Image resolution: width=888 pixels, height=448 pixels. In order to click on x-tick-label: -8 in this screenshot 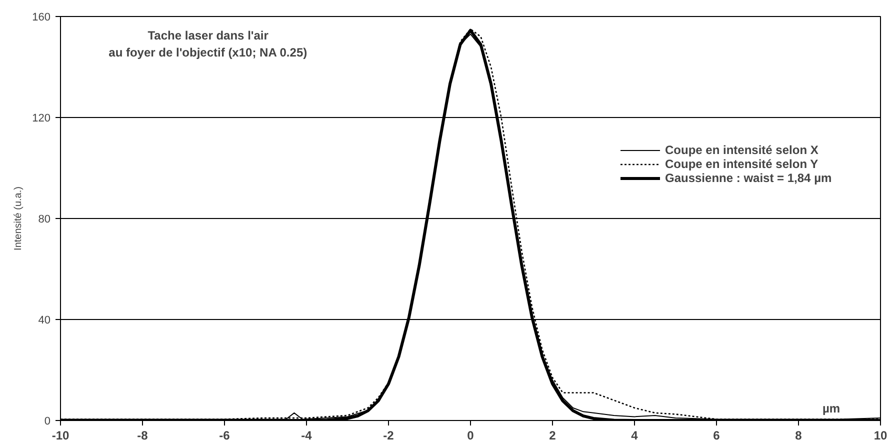, I will do `click(142, 435)`.